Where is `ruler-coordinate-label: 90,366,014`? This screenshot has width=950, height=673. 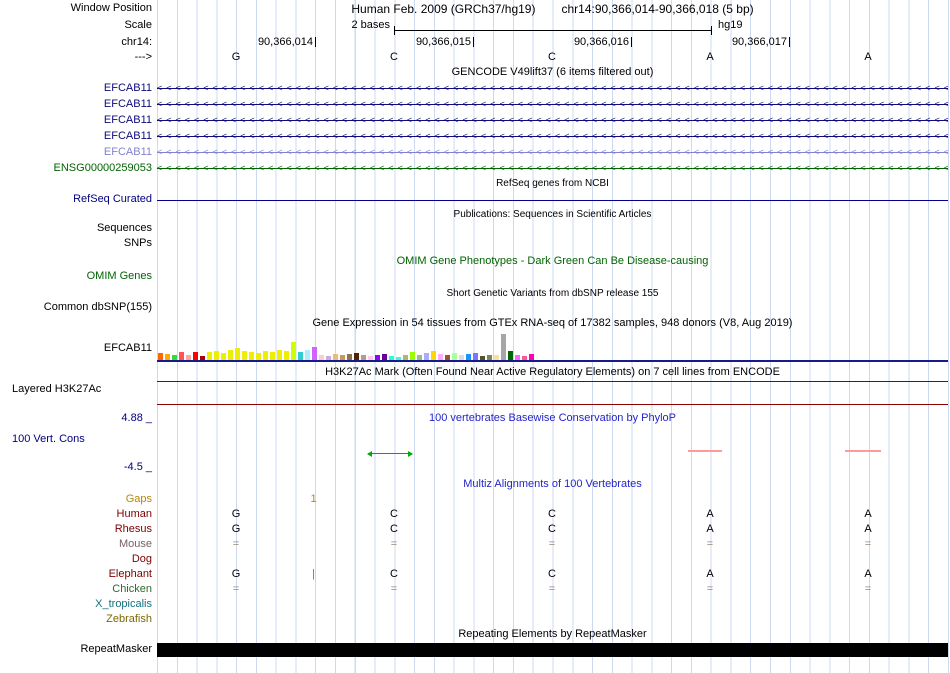
ruler-coordinate-label: 90,366,014 is located at coordinates (285, 42).